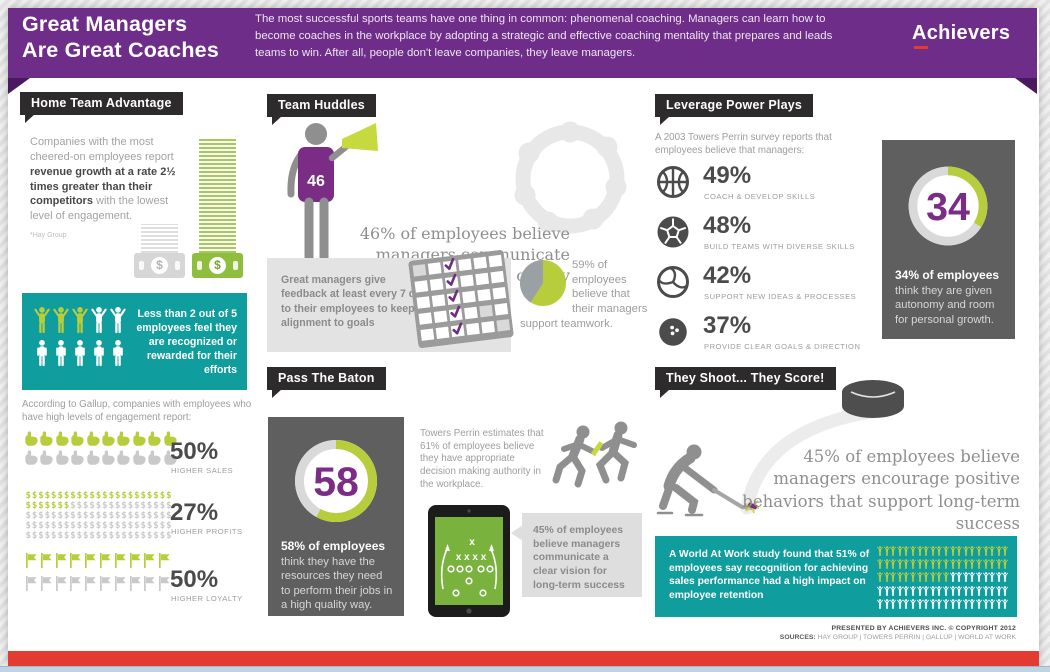  I want to click on tablet-playbook-icon: x x x x x, so click(469, 561).